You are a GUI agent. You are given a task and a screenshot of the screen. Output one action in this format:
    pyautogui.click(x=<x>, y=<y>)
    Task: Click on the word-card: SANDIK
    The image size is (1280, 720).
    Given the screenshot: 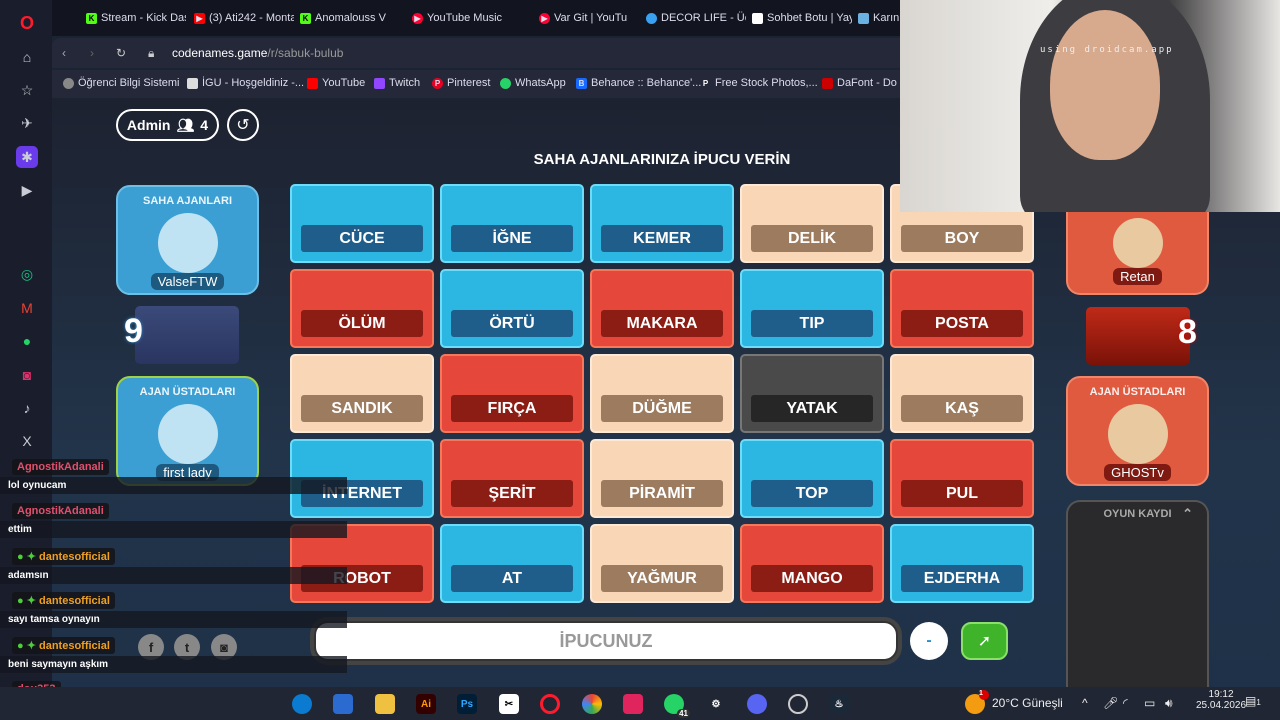 What is the action you would take?
    pyautogui.click(x=362, y=393)
    